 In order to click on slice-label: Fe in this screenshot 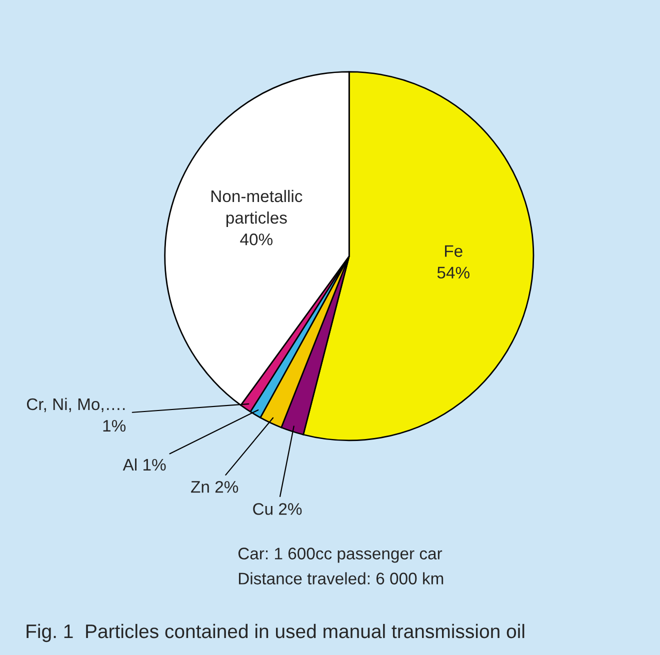, I will do `click(453, 251)`.